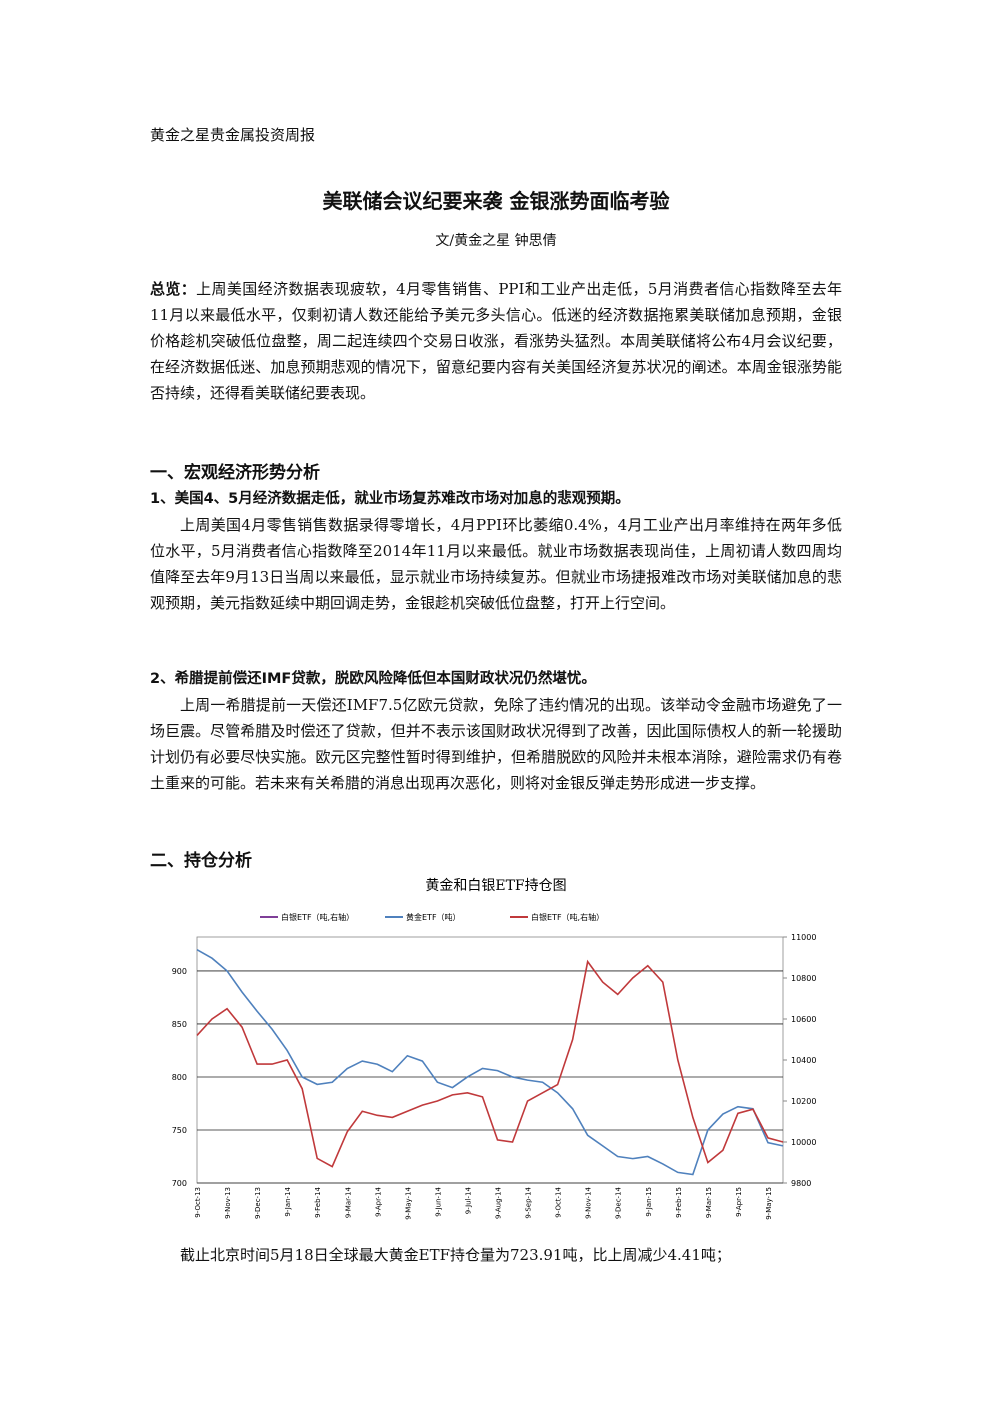 The image size is (992, 1403). Describe the element at coordinates (179, 1183) in the screenshot. I see `y-tick-label: 700` at that location.